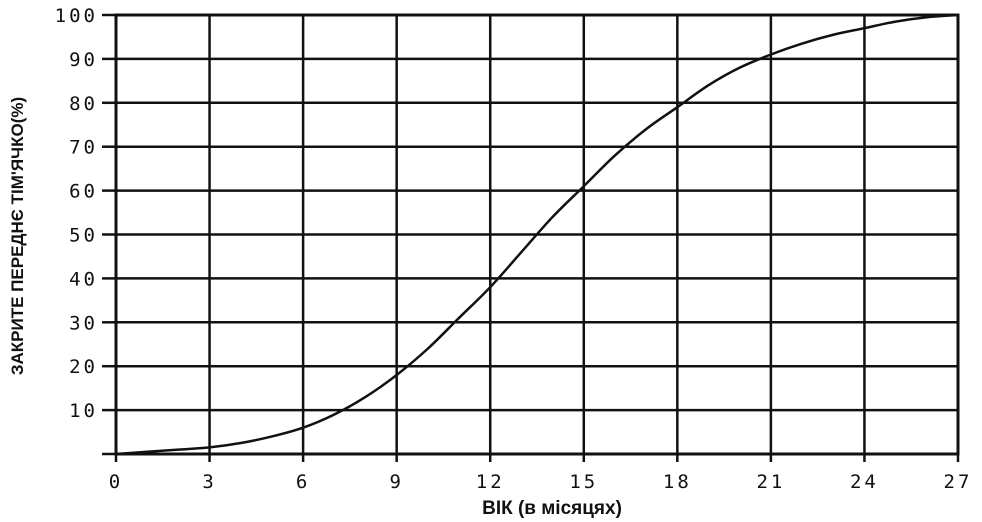  What do you see at coordinates (83, 148) in the screenshot?
I see `y-tick-label: 70` at bounding box center [83, 148].